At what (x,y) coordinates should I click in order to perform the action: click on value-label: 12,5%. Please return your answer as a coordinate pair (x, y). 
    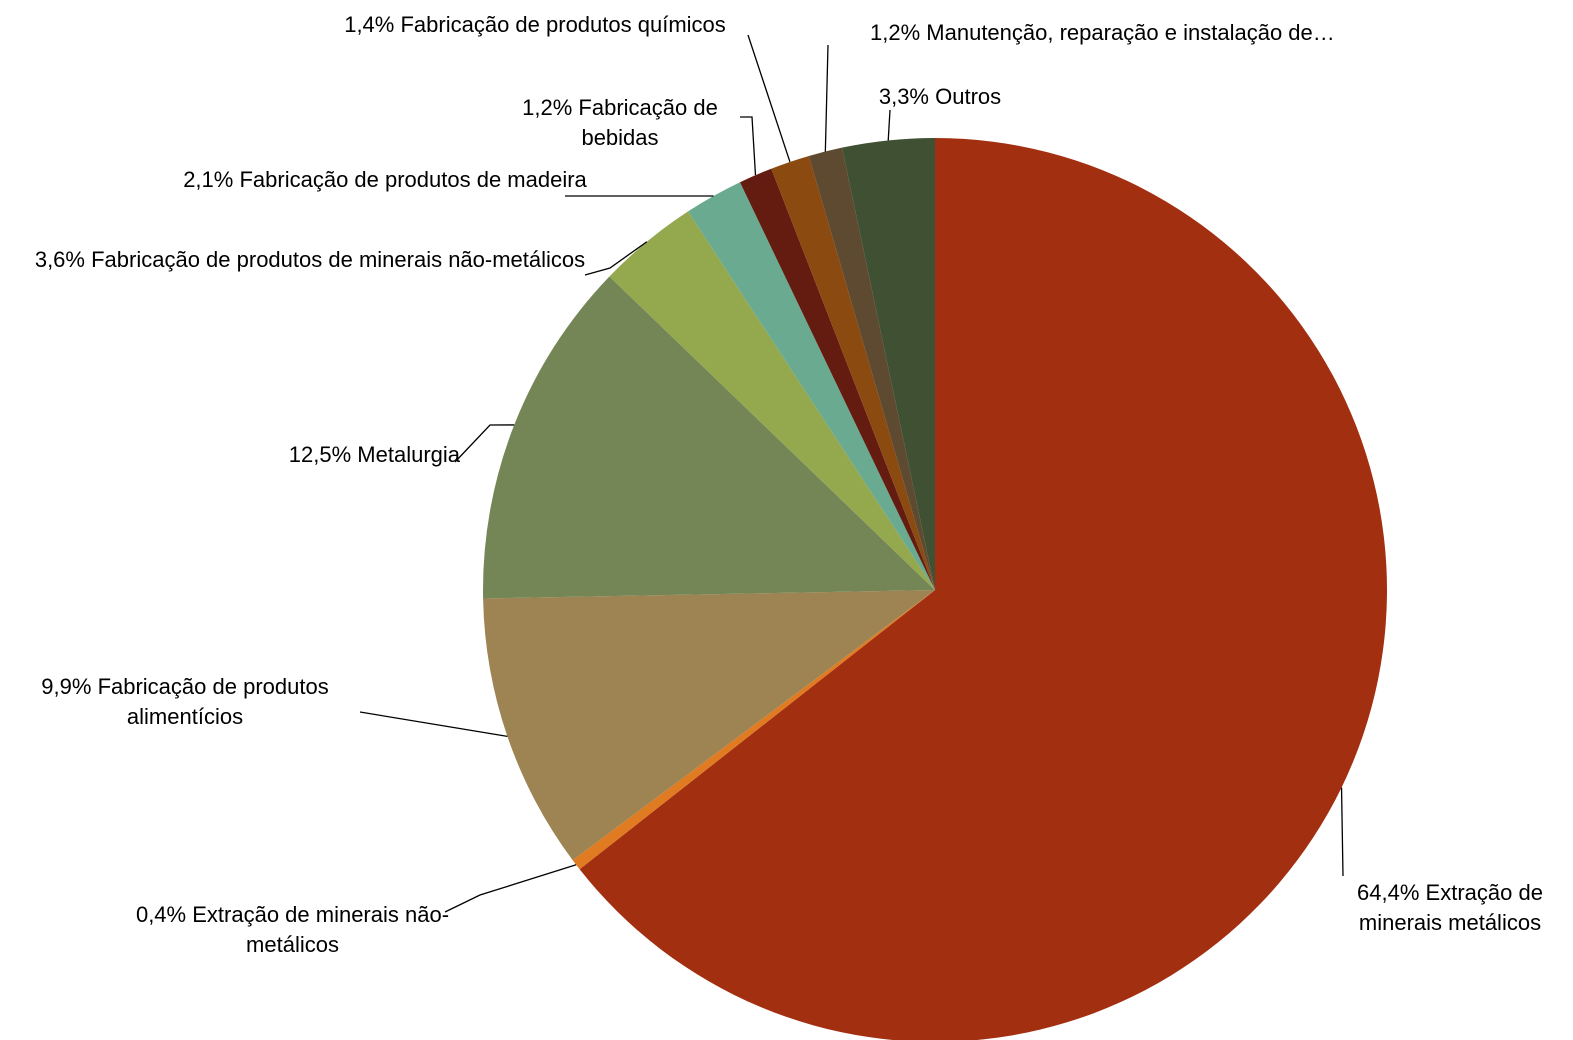
    Looking at the image, I should click on (320, 454).